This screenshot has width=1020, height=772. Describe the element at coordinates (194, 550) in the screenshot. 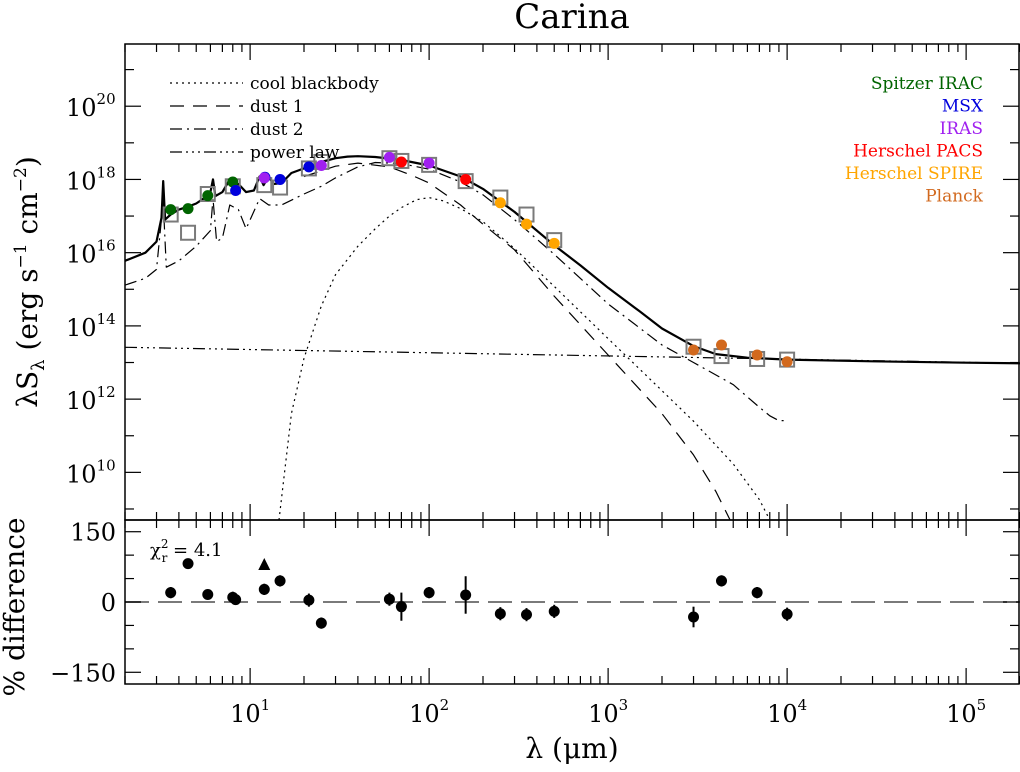

I see `chi-value: = 4.1` at that location.